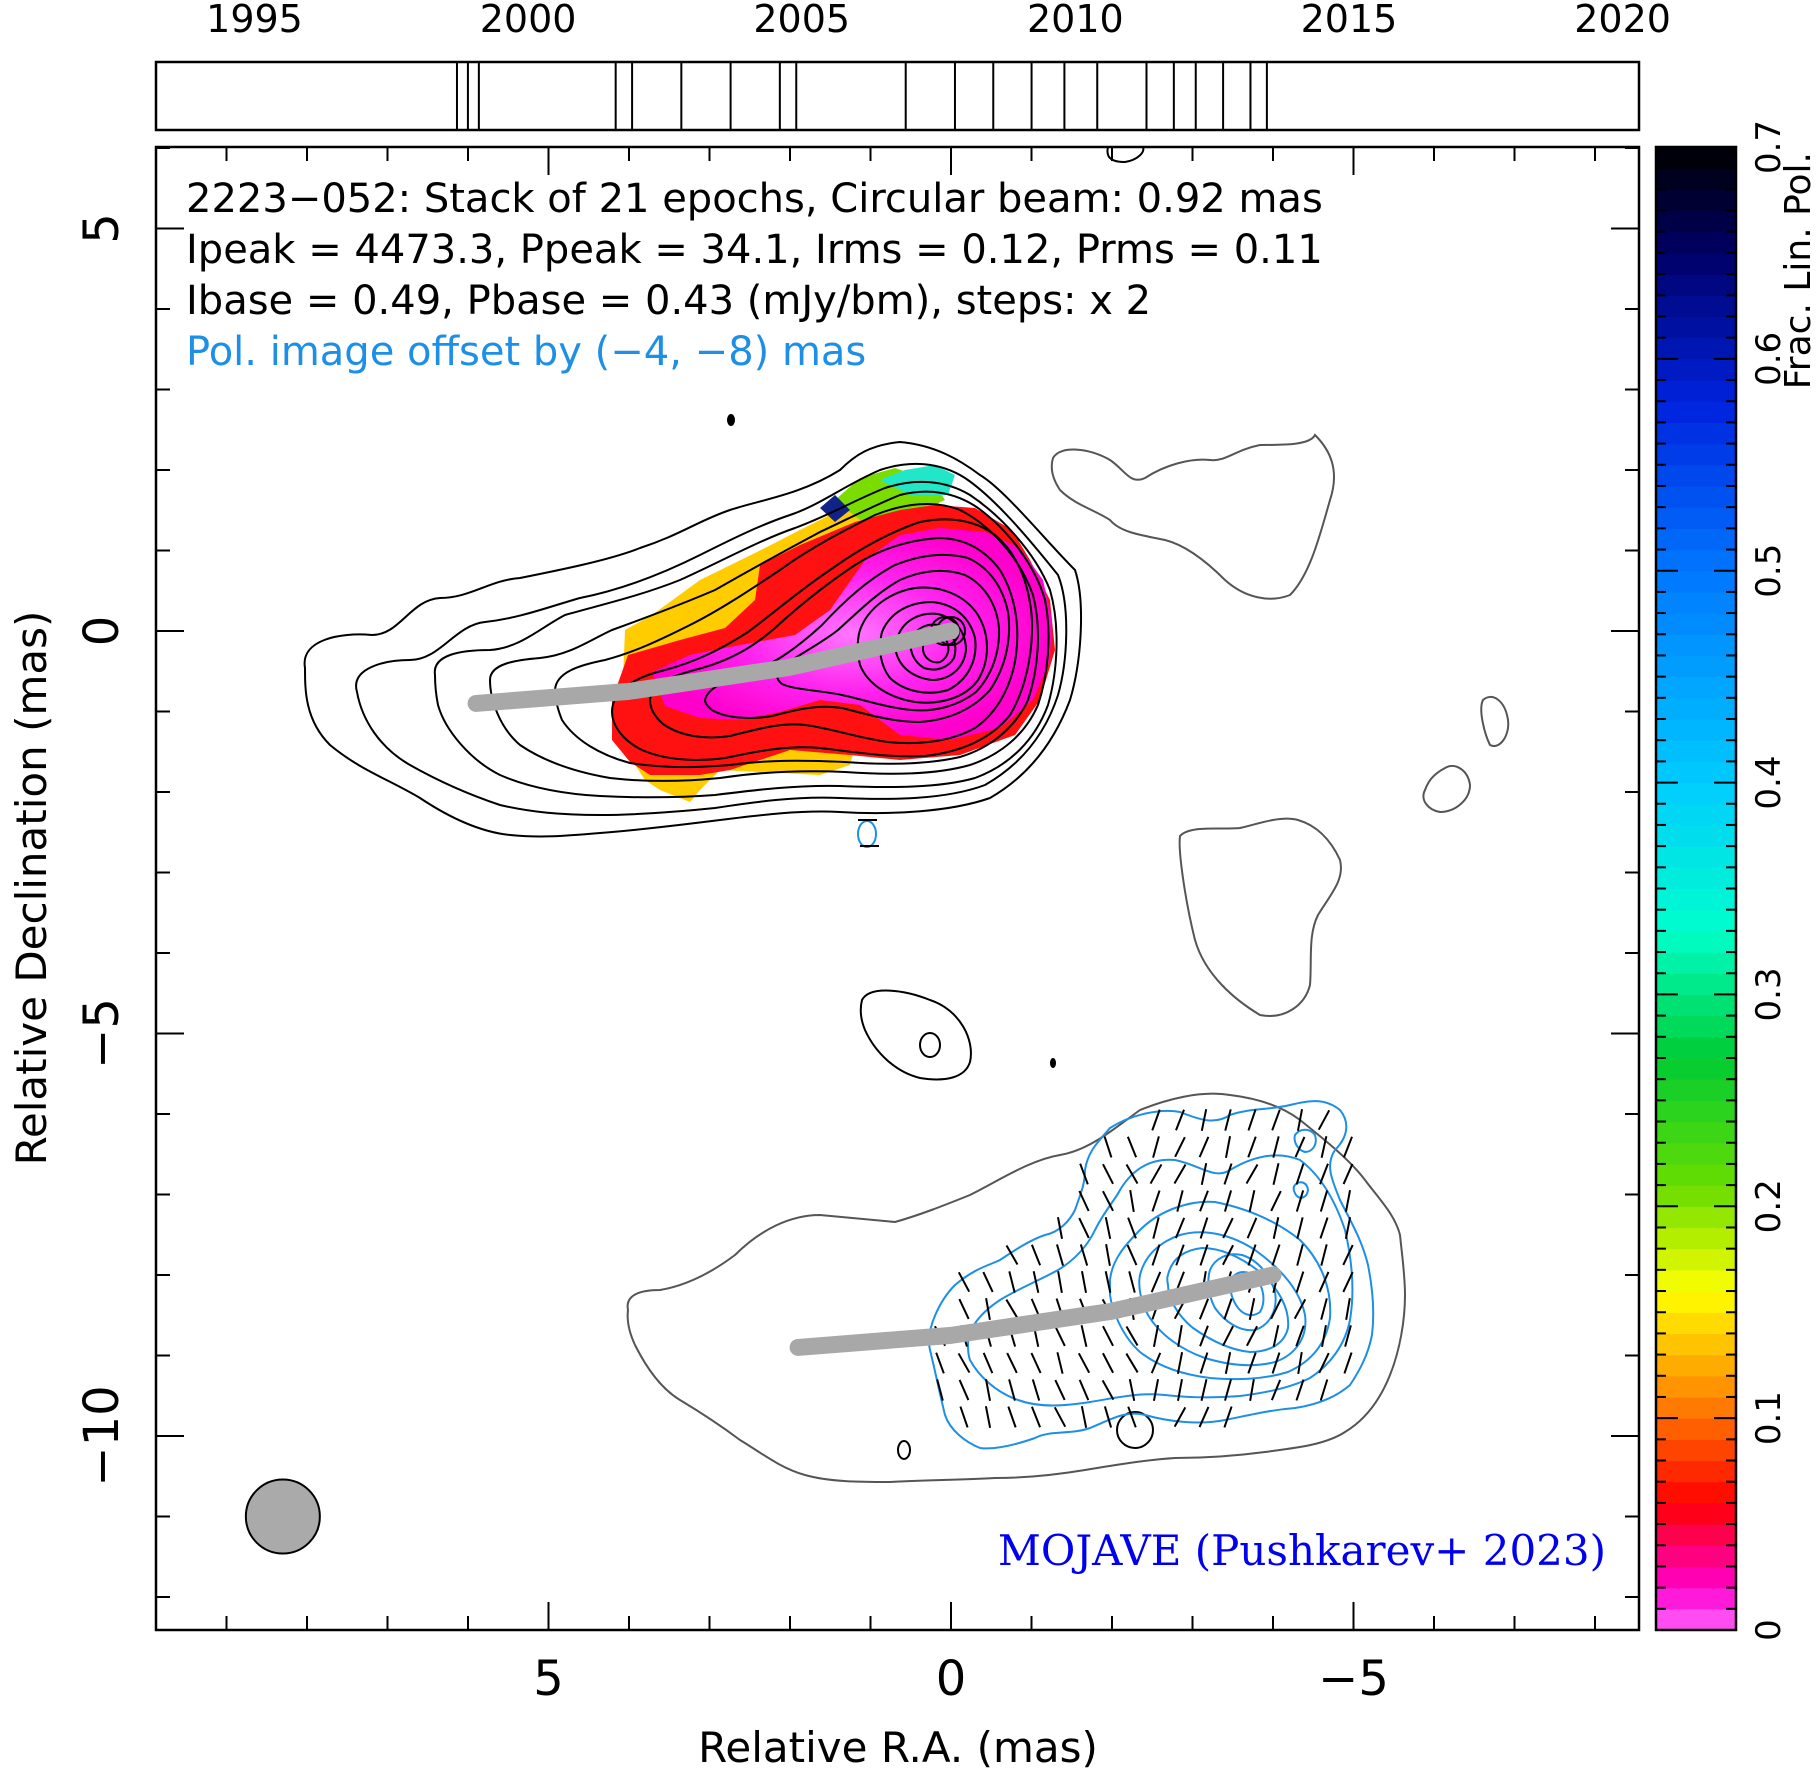 The width and height of the screenshot is (1819, 1782). Describe the element at coordinates (897, 96) in the screenshot. I see `timeline-frame` at that location.